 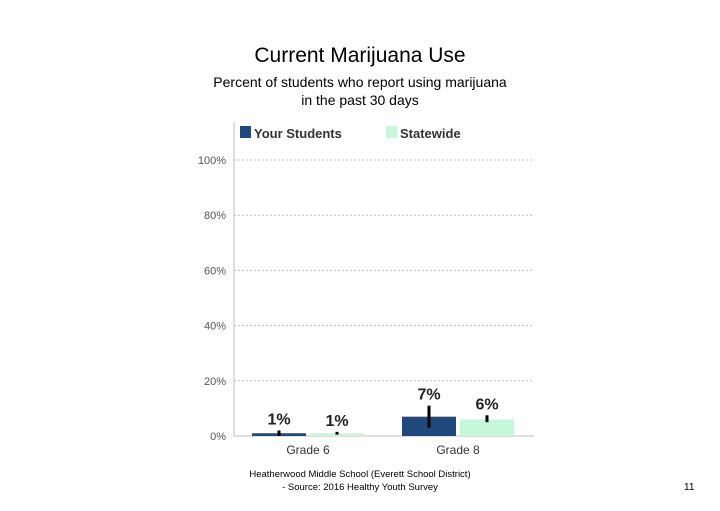 I want to click on y-tick-label: 100%, so click(x=212, y=161).